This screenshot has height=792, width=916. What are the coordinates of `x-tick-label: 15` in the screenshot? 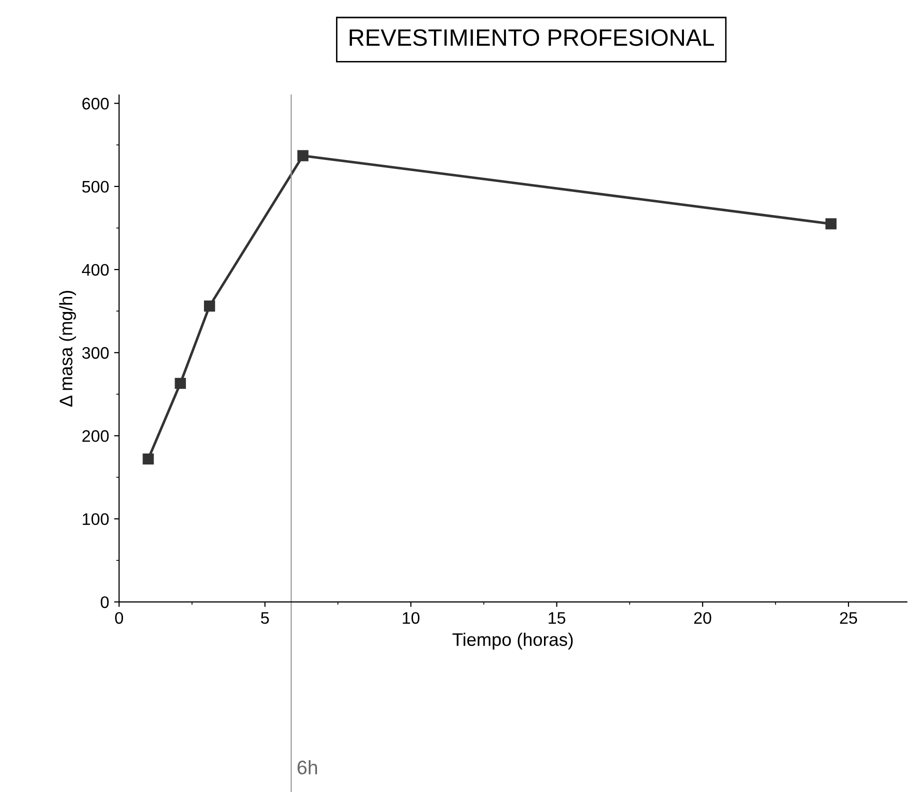 It's located at (557, 618).